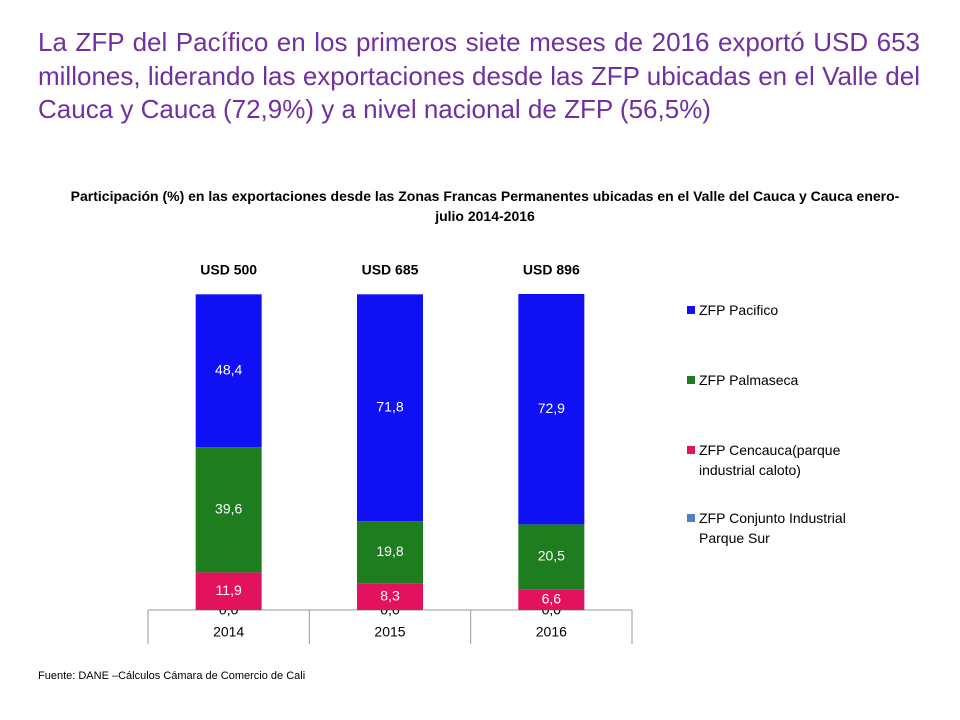 This screenshot has height=720, width=960. What do you see at coordinates (770, 460) in the screenshot?
I see `legend-label: ZFP Cencauca(parque industrial caloto)` at bounding box center [770, 460].